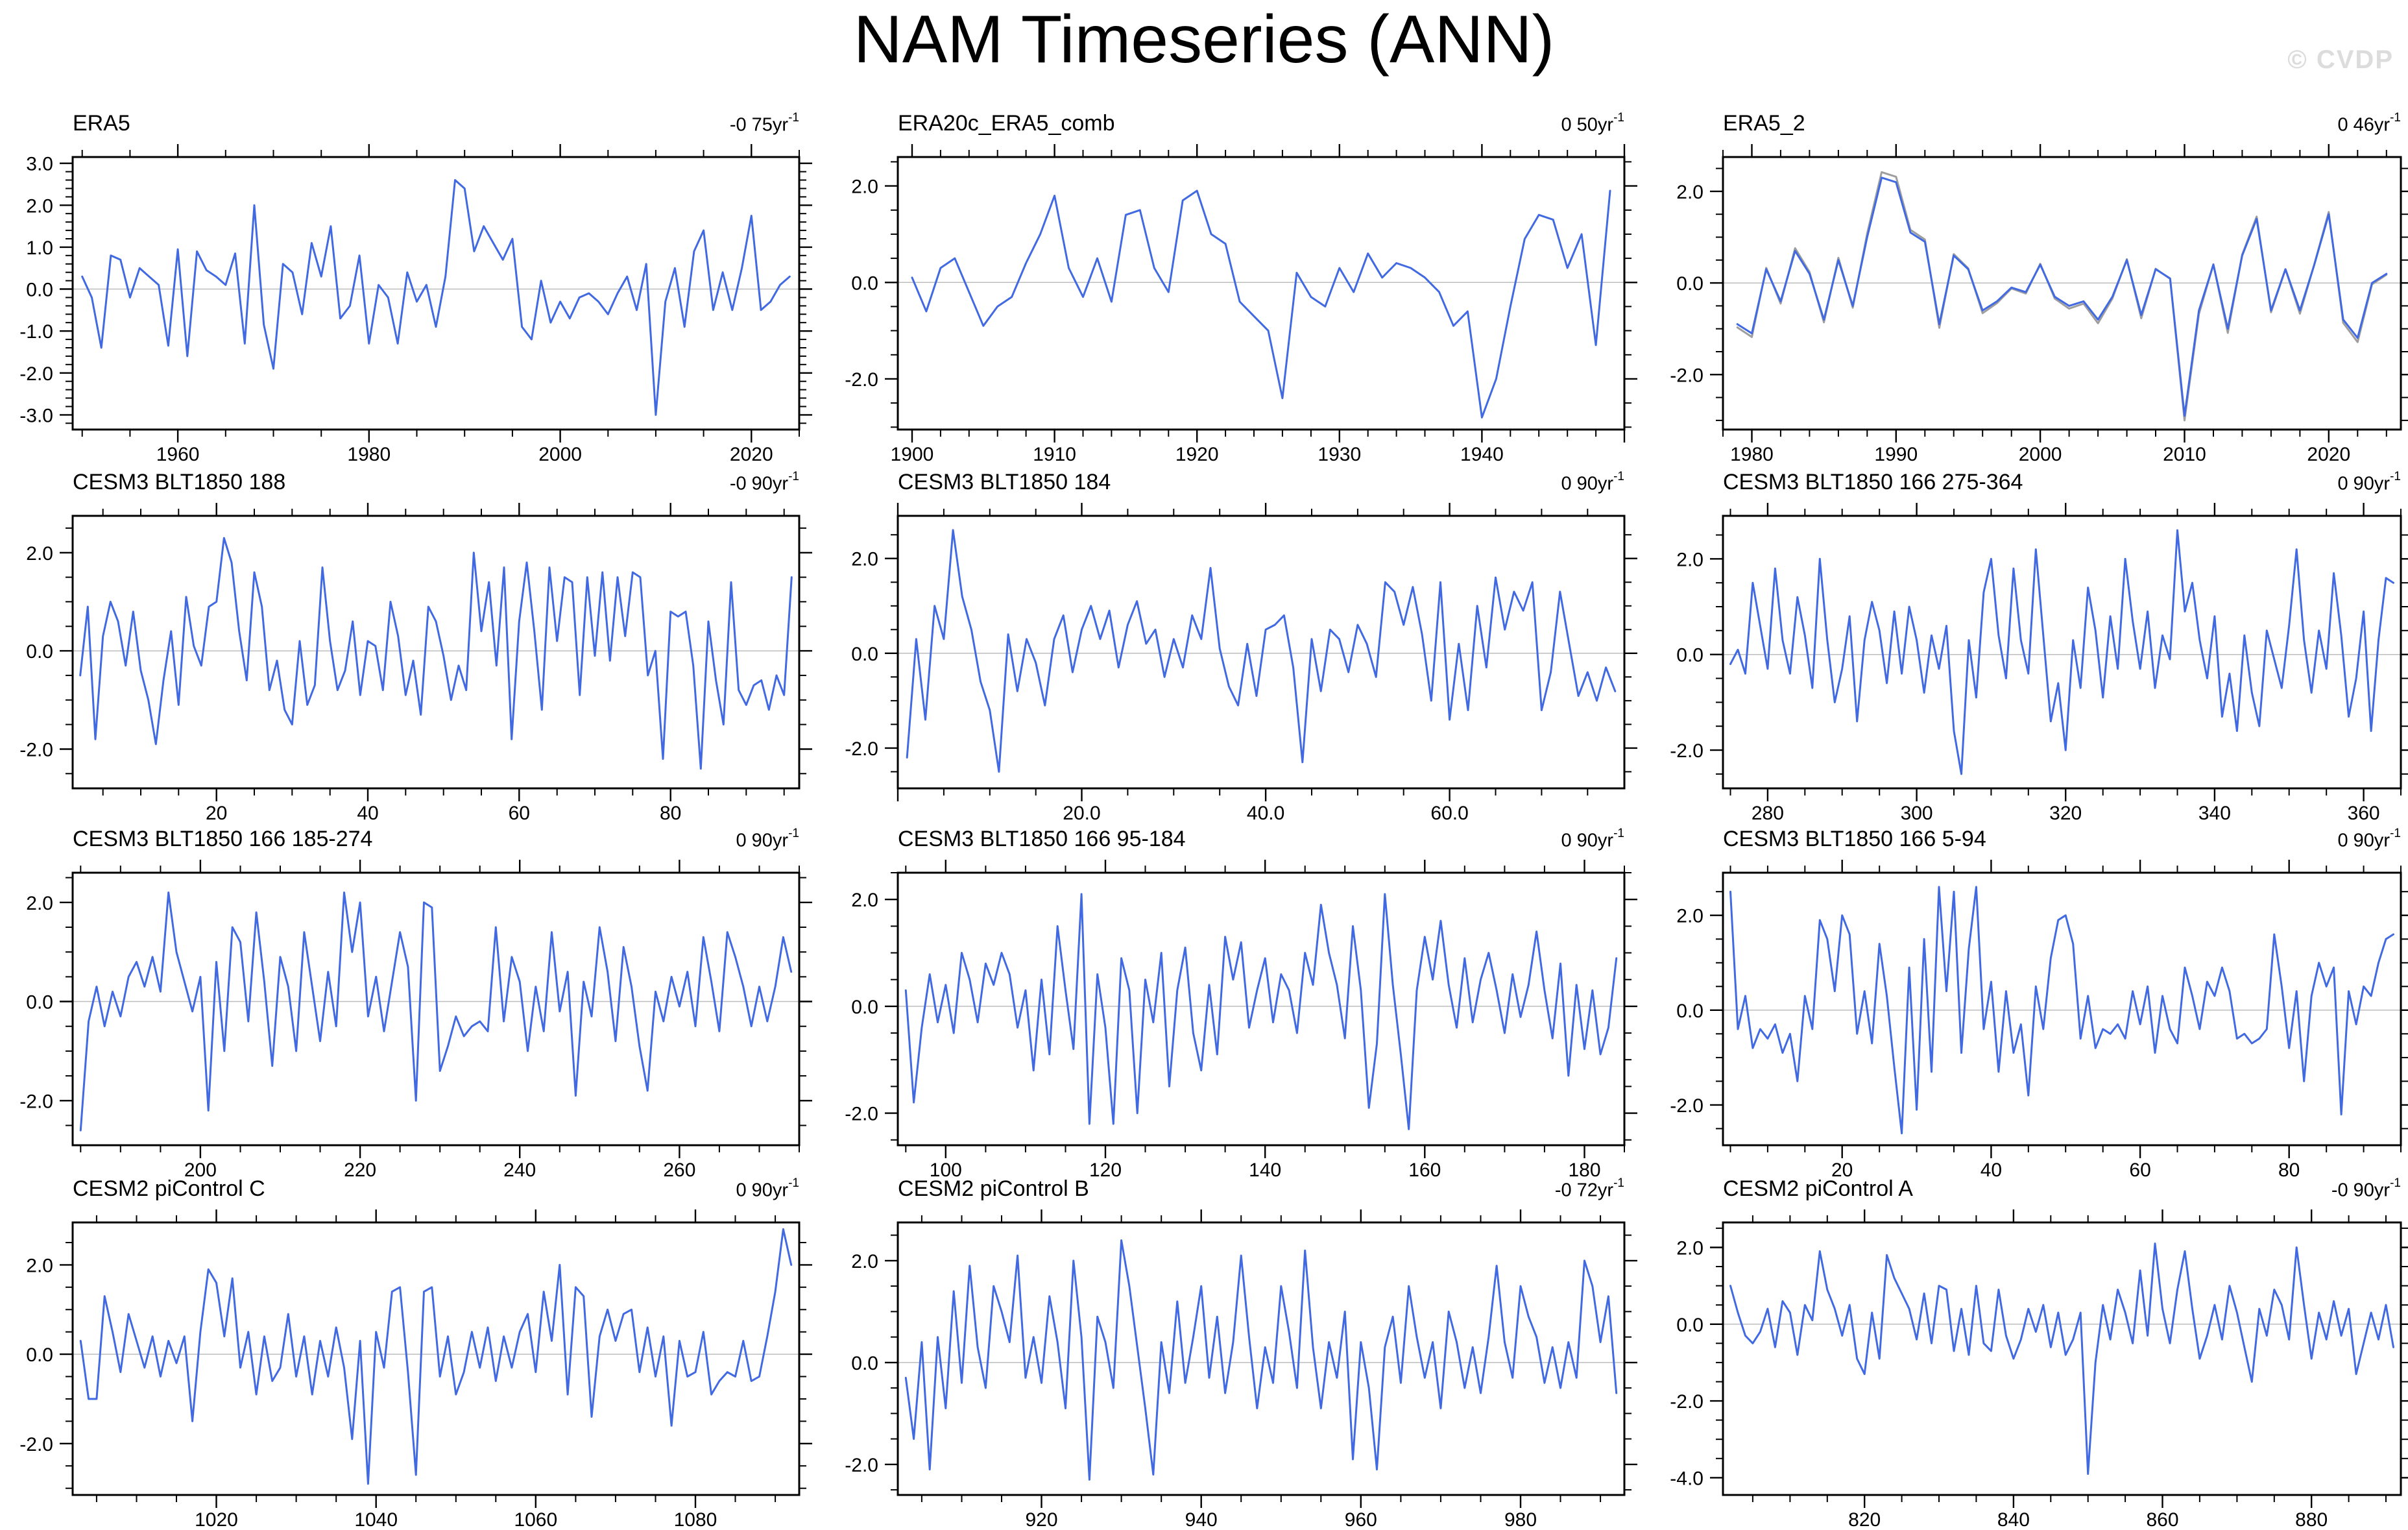 This screenshot has width=2408, height=1530. Describe the element at coordinates (519, 1170) in the screenshot. I see `svg-text: 240` at that location.